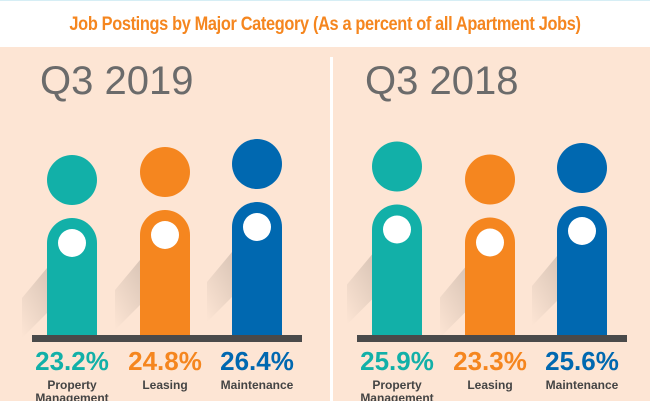  Describe the element at coordinates (331, 229) in the screenshot. I see `panel-divider` at that location.